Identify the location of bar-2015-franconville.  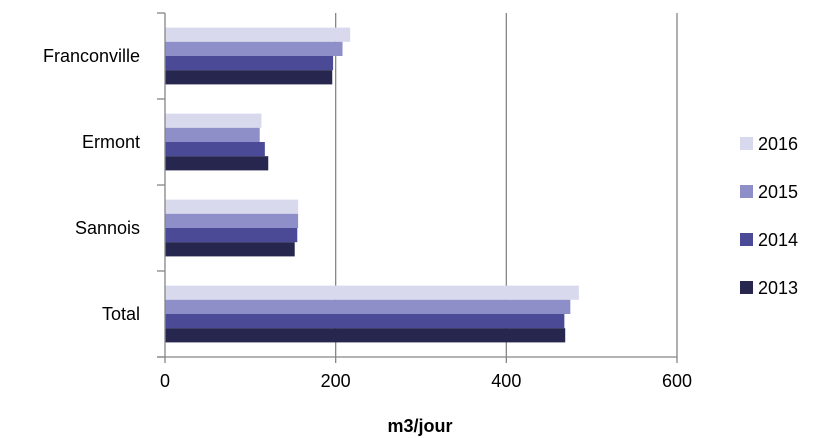
(254, 48).